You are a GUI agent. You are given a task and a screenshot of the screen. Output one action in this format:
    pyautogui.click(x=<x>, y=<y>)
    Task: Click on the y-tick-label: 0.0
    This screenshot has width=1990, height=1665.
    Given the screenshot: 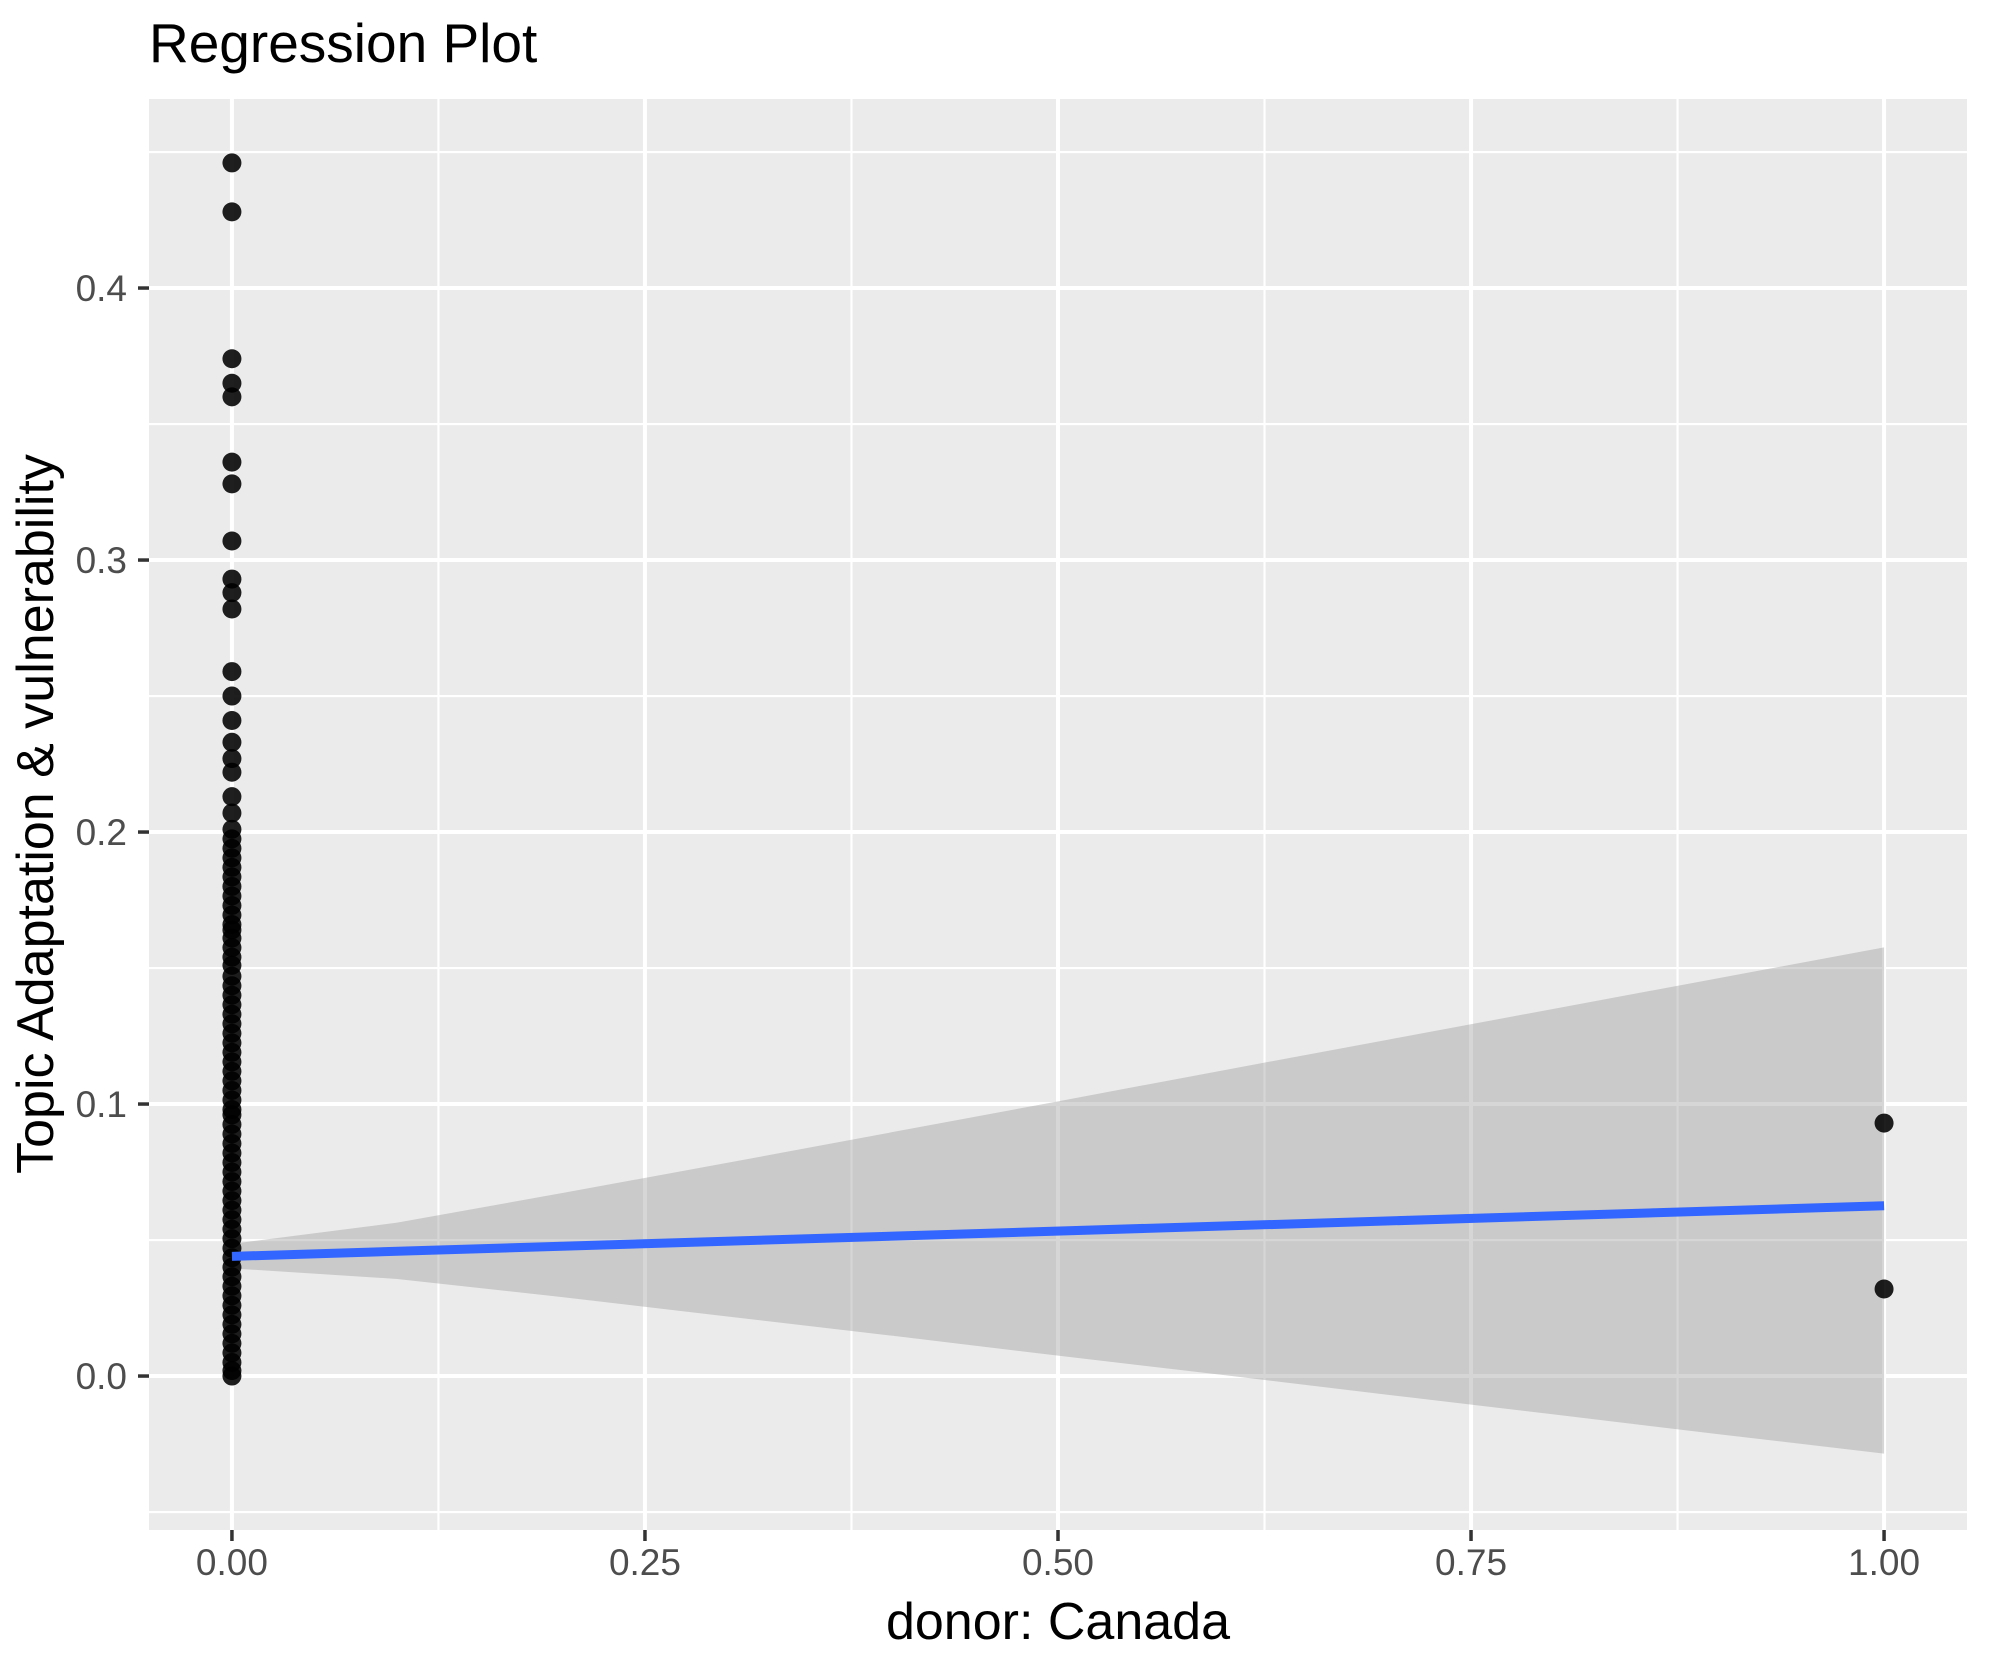 What is the action you would take?
    pyautogui.click(x=101, y=1376)
    